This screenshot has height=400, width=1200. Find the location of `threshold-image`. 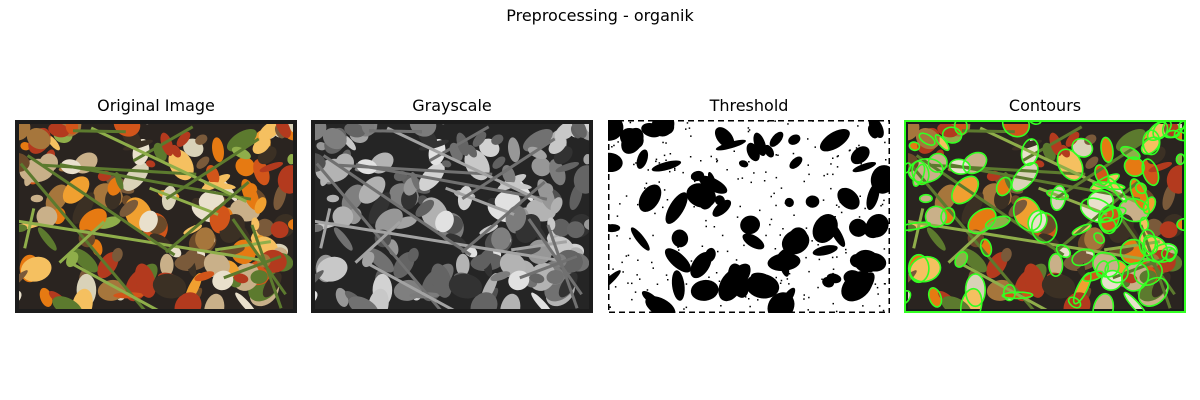

threshold-image is located at coordinates (749, 216).